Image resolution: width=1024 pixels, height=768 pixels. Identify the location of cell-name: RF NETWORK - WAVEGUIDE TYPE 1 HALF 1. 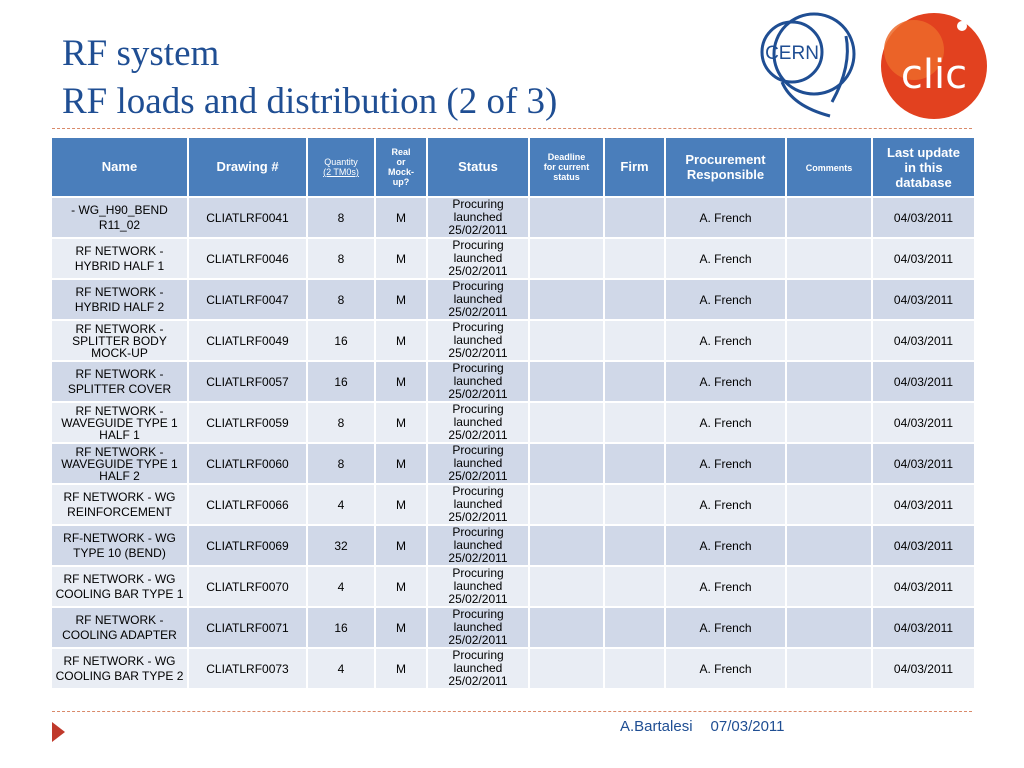
(119, 422).